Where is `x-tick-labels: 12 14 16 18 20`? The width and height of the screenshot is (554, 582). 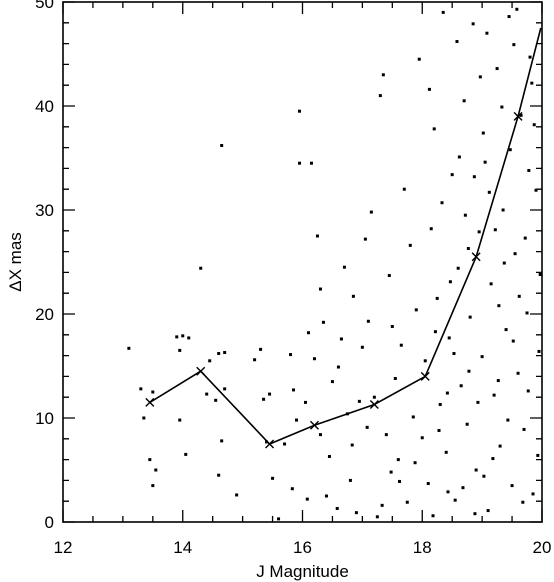 x-tick-labels: 12 14 16 18 20 is located at coordinates (303, 547).